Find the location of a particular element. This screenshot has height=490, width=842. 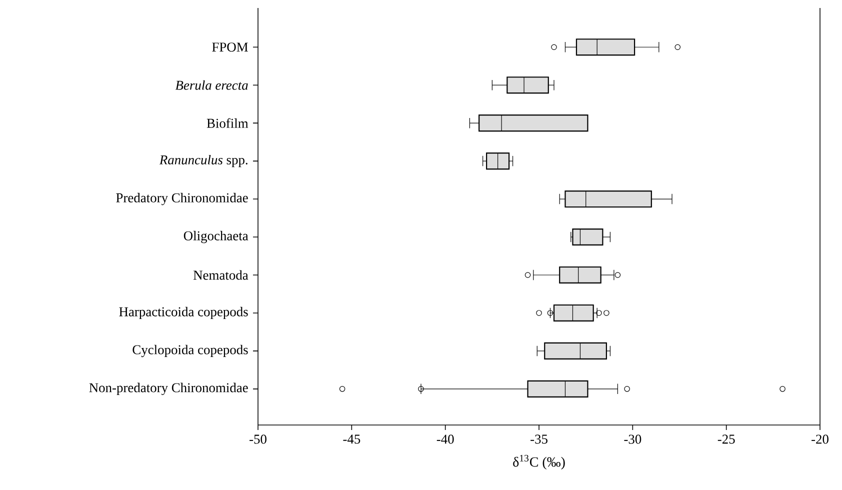

x-tick-label: -25 is located at coordinates (726, 439).